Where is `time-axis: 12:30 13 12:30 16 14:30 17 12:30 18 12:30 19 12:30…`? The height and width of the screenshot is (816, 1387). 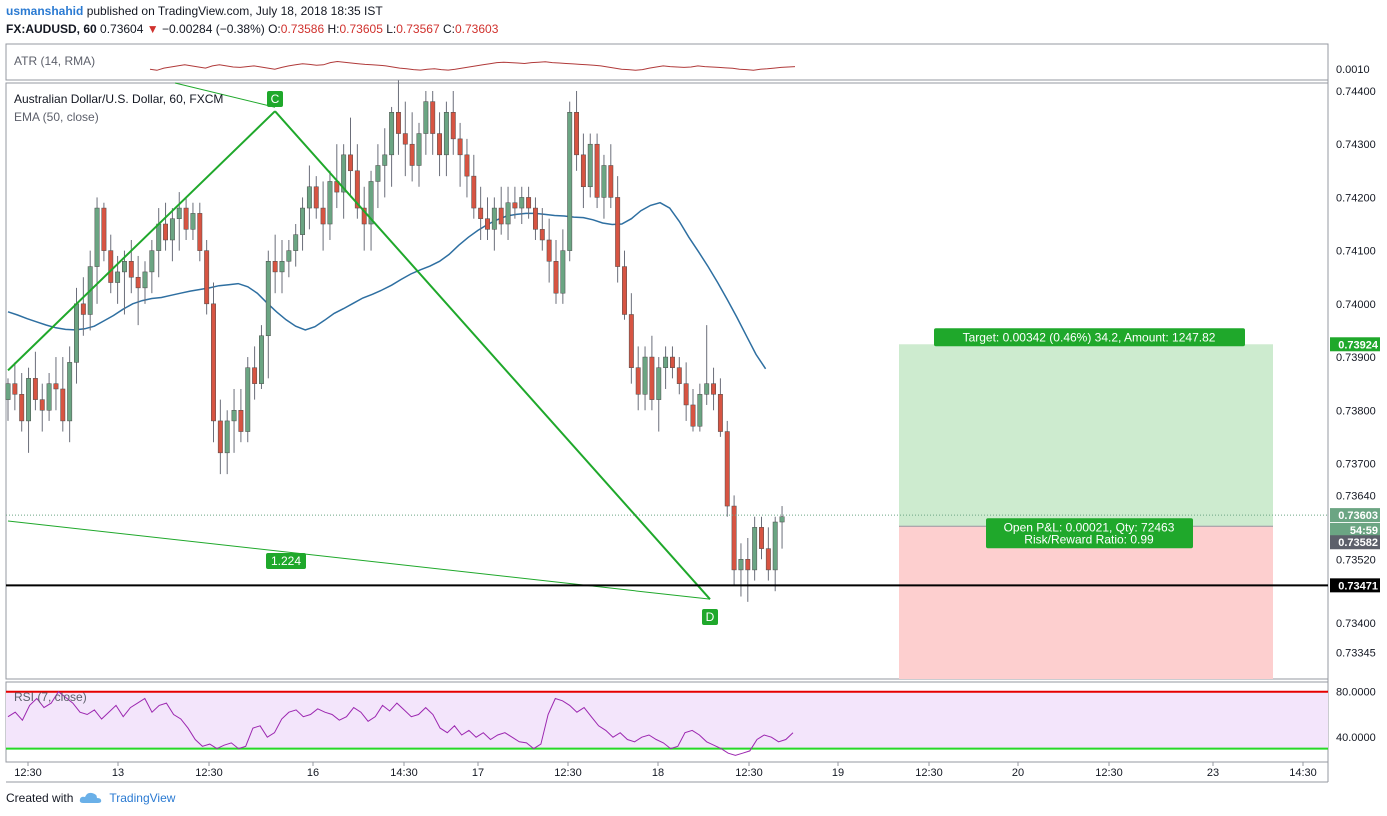
time-axis: 12:30 13 12:30 16 14:30 17 12:30 18 12:30 19 12:30… is located at coordinates (665, 770).